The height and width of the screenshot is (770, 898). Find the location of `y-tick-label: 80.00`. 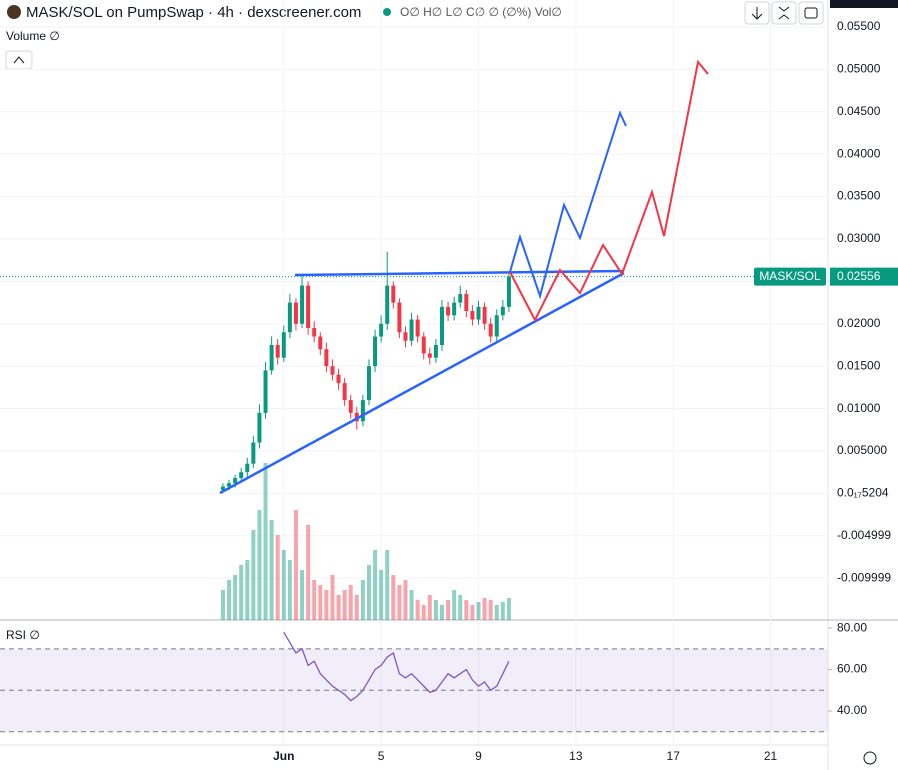

y-tick-label: 80.00 is located at coordinates (852, 627).